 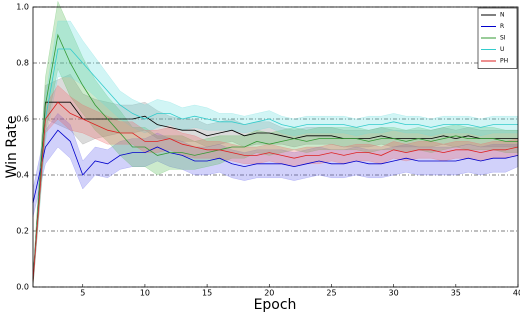 I want to click on x-tick-label: 35, so click(x=456, y=293).